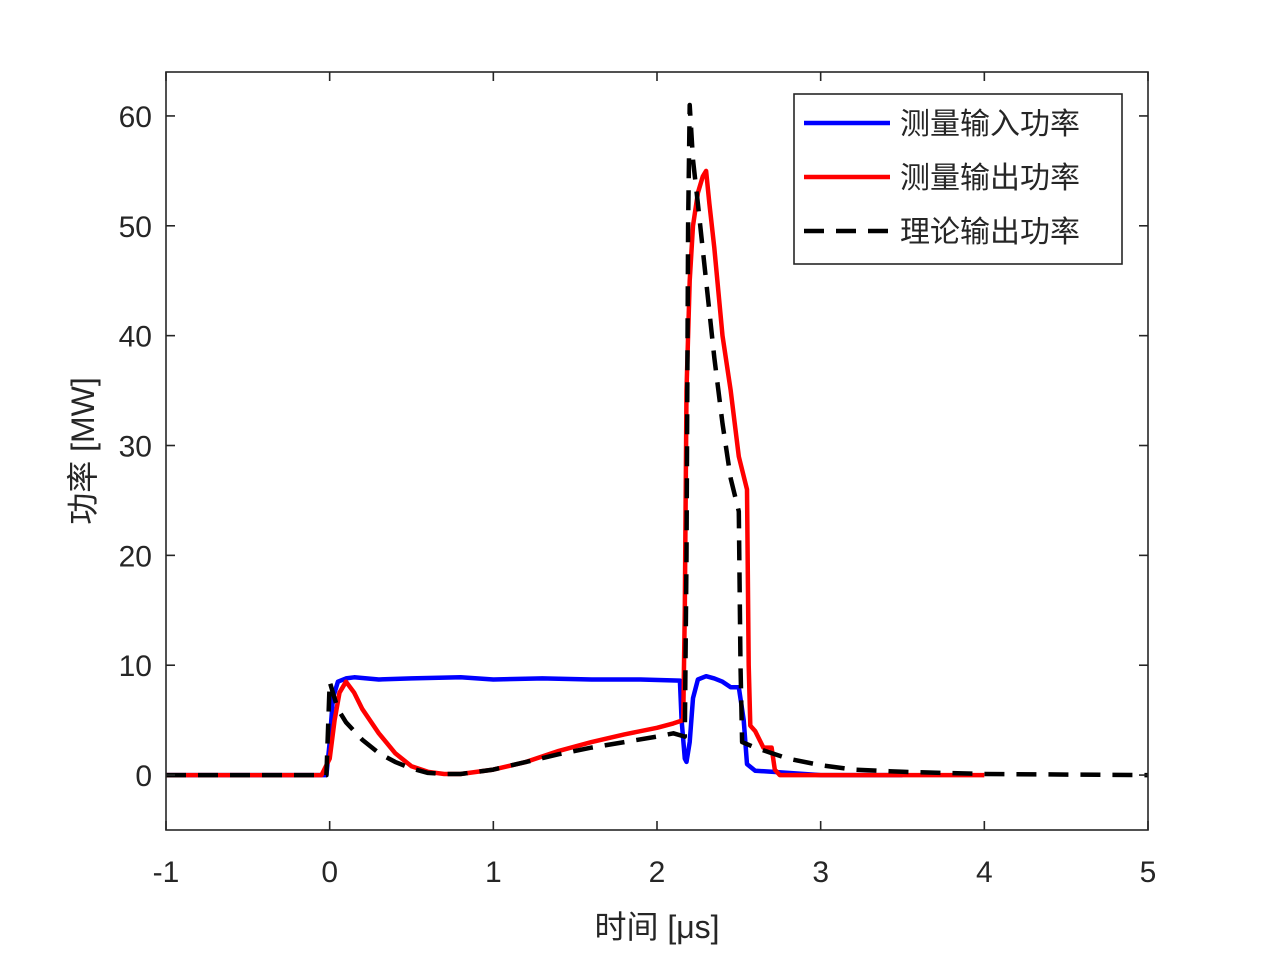 Image resolution: width=1269 pixels, height=957 pixels. I want to click on x-tick-label: -1, so click(166, 872).